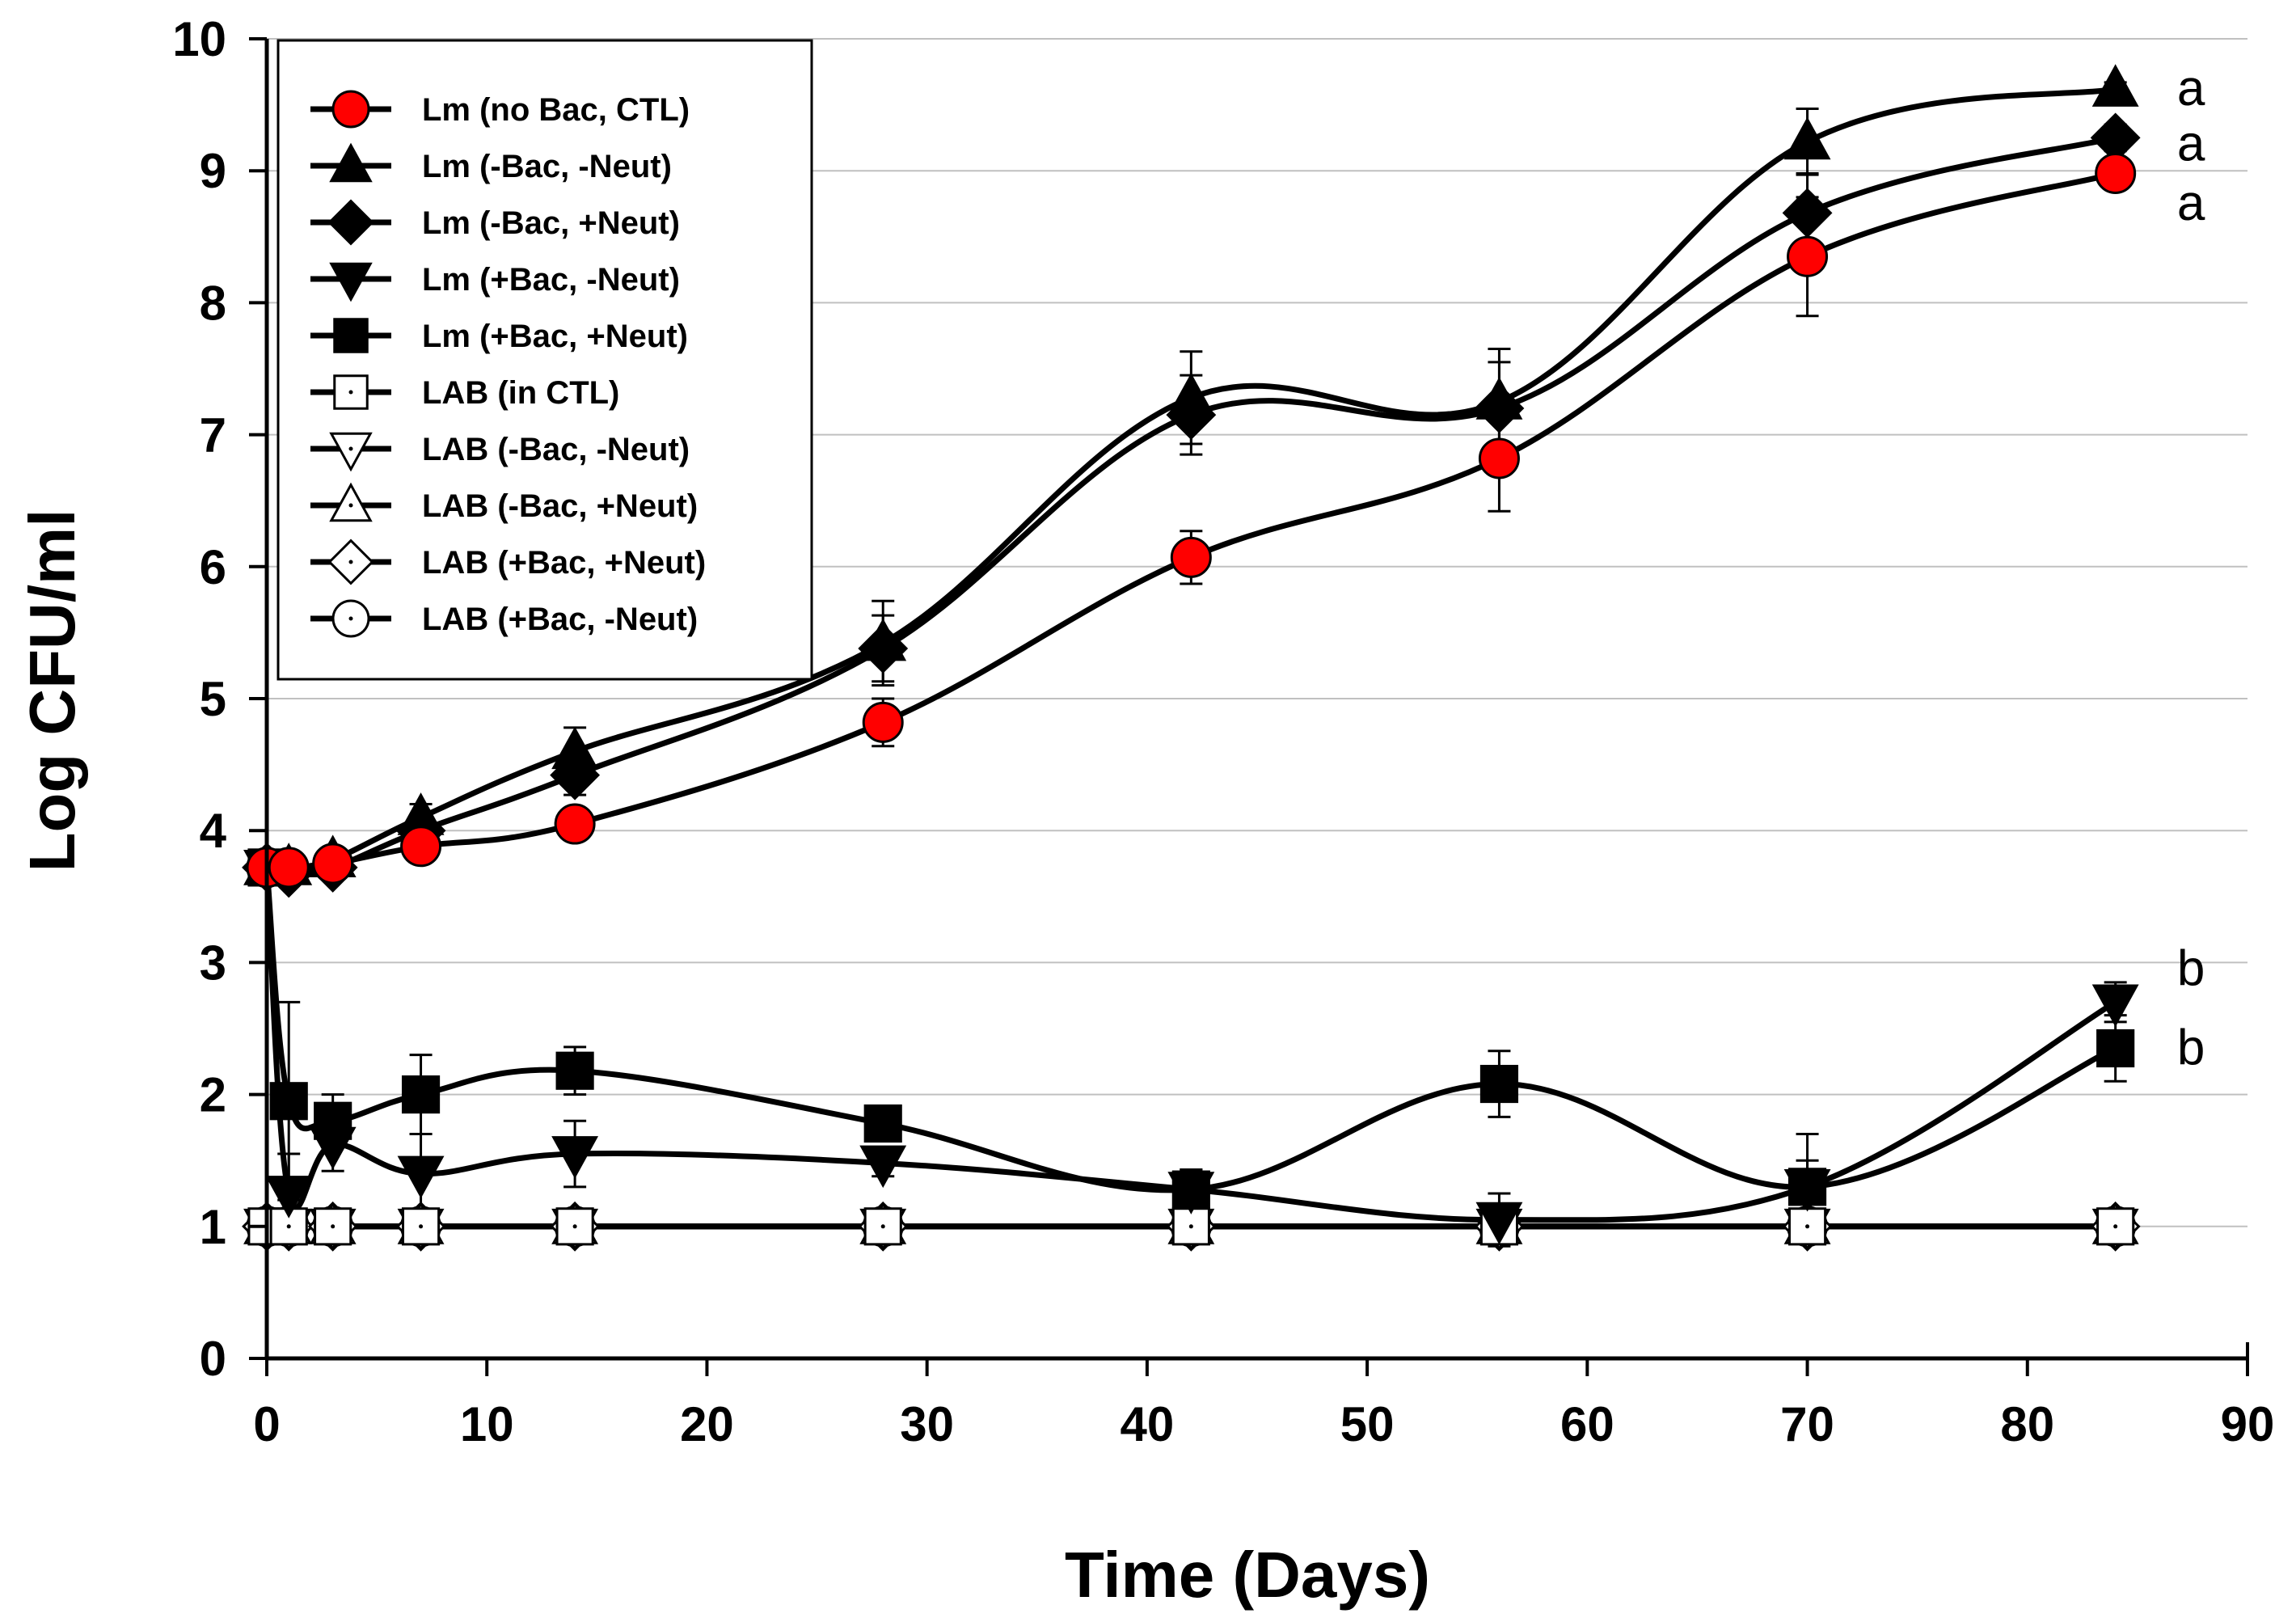 Image resolution: width=2296 pixels, height=1622 pixels. I want to click on x-tick-label: 70, so click(1807, 1424).